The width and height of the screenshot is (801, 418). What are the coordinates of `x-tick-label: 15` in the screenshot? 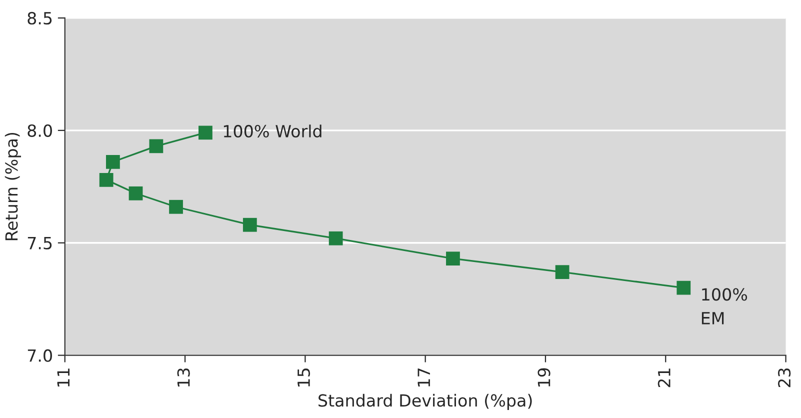 It's located at (304, 377).